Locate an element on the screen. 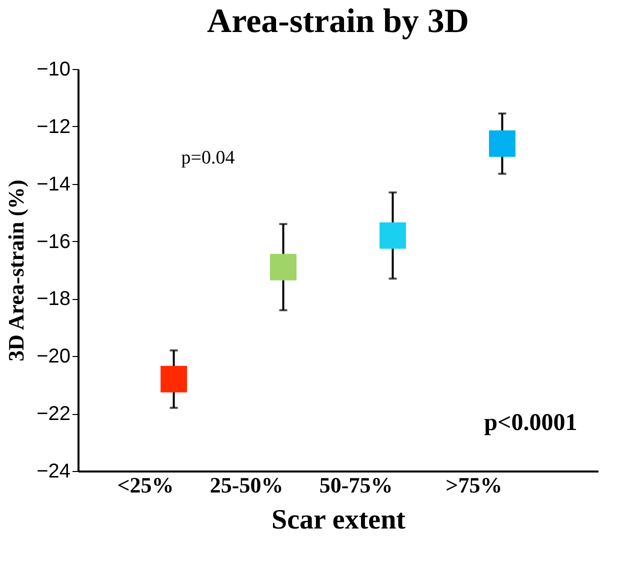 The width and height of the screenshot is (643, 570). y-tick-label: −12 is located at coordinates (53, 127).